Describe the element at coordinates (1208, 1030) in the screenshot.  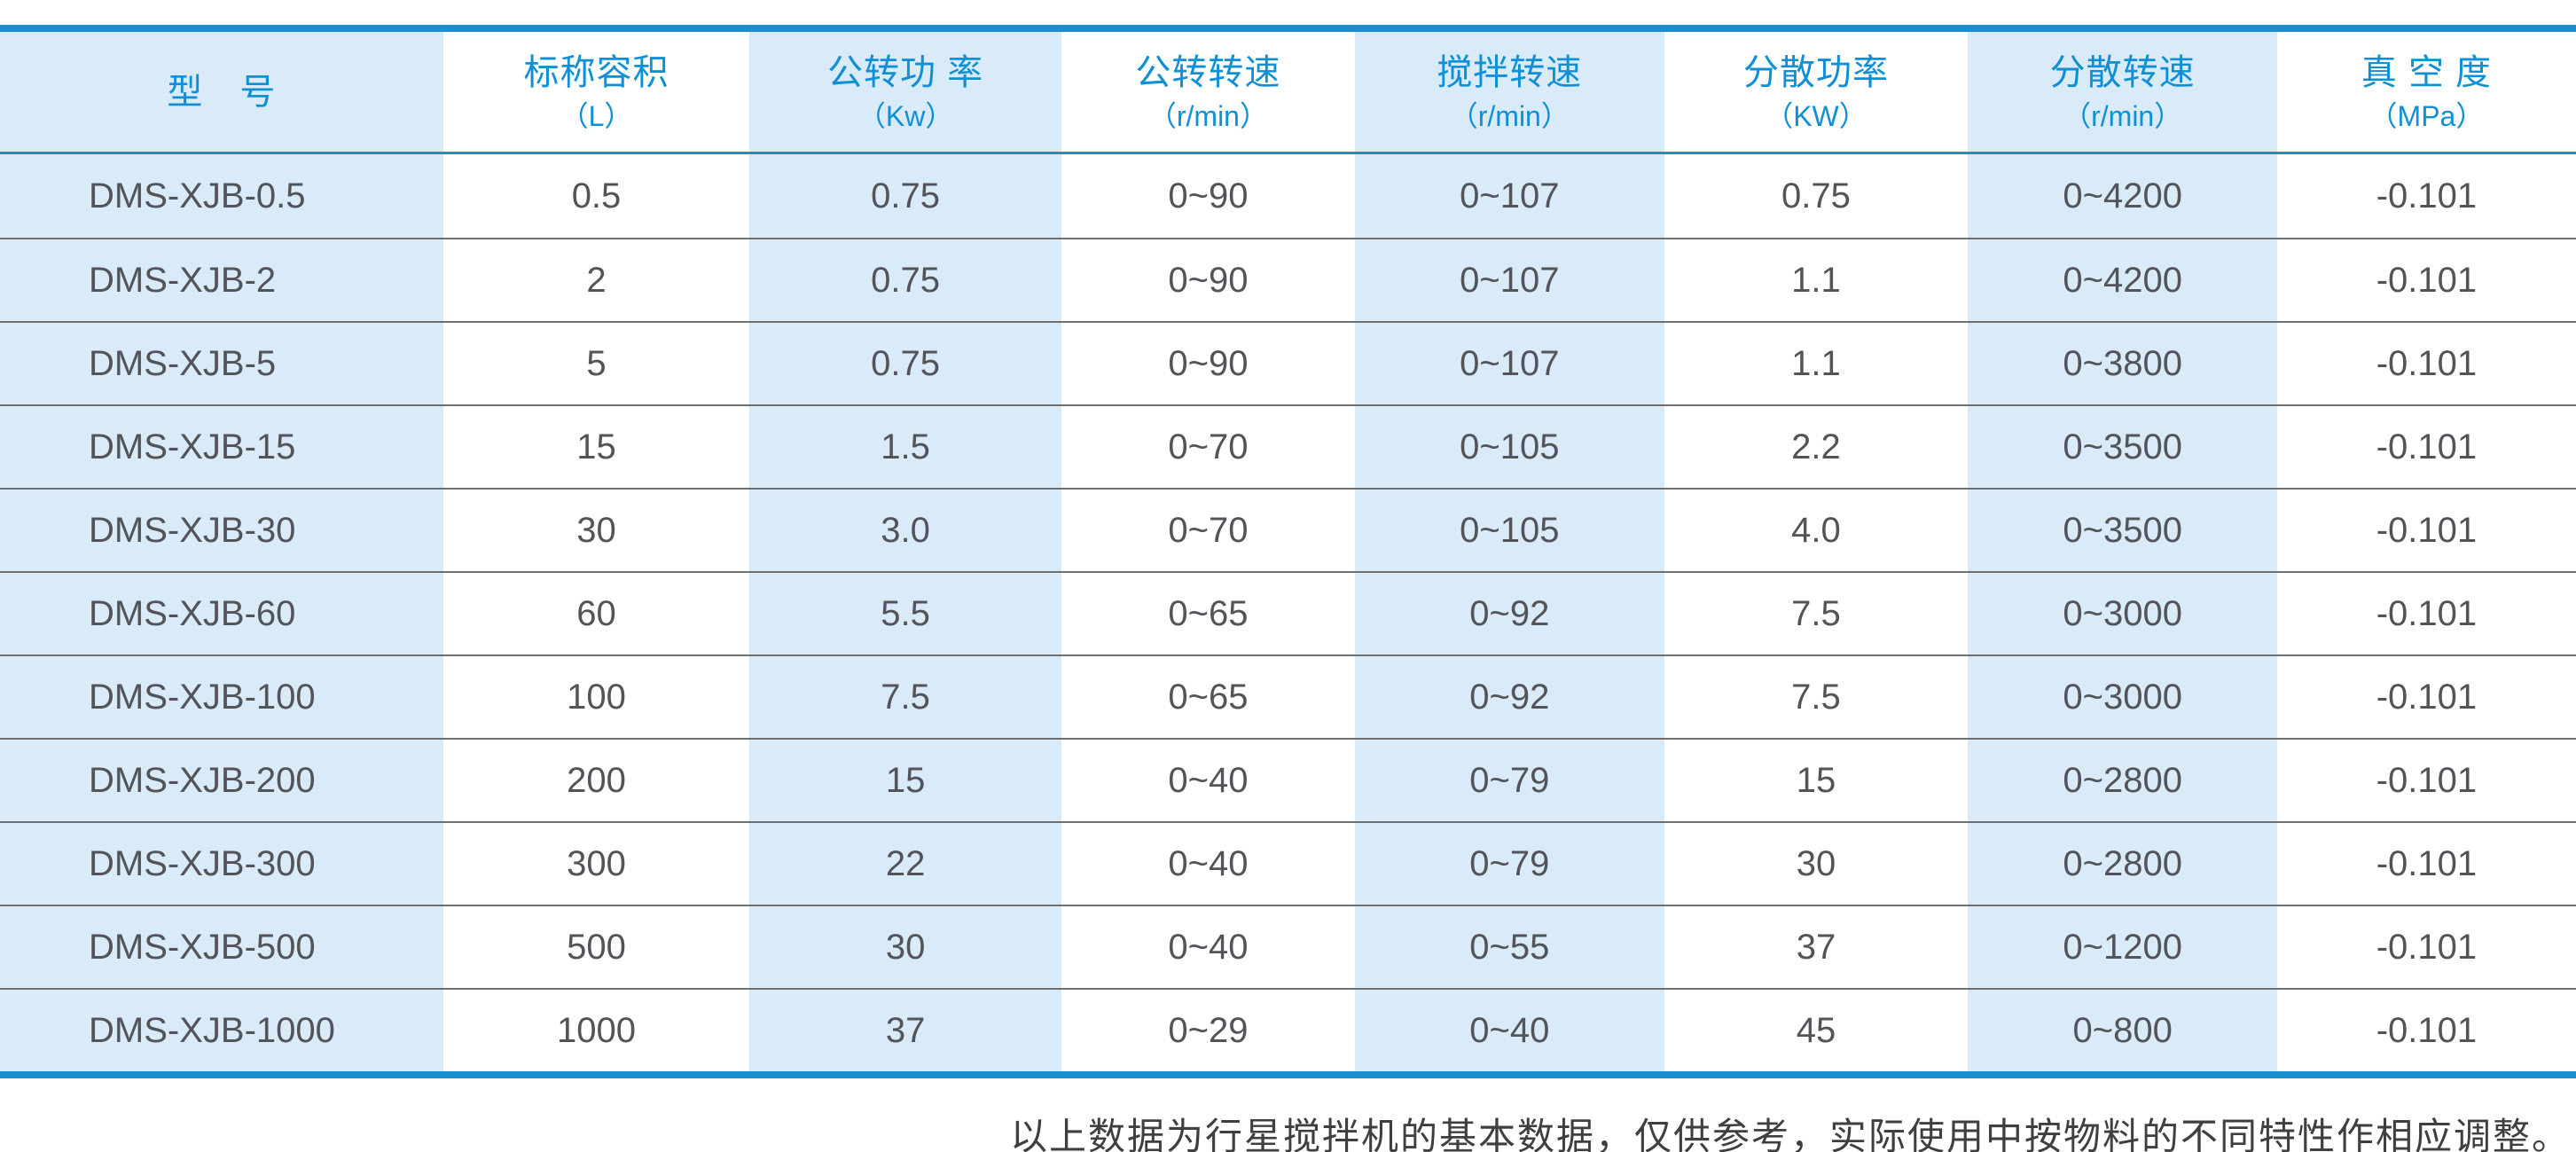
I see `value-cell: 0~29` at that location.